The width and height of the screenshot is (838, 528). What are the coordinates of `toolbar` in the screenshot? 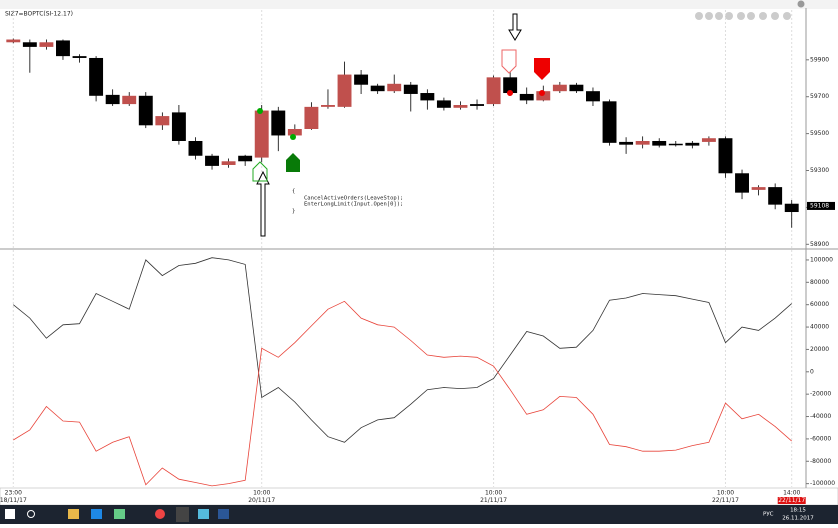 It's located at (750, 10).